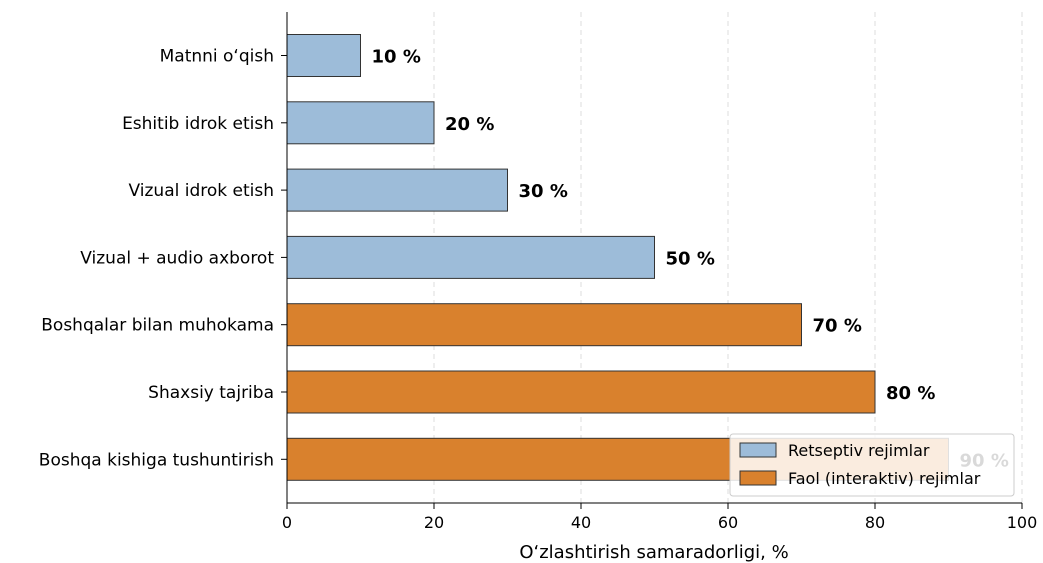 The height and width of the screenshot is (563, 1043). Describe the element at coordinates (198, 124) in the screenshot. I see `category-label: Eshitib idrok etish` at that location.